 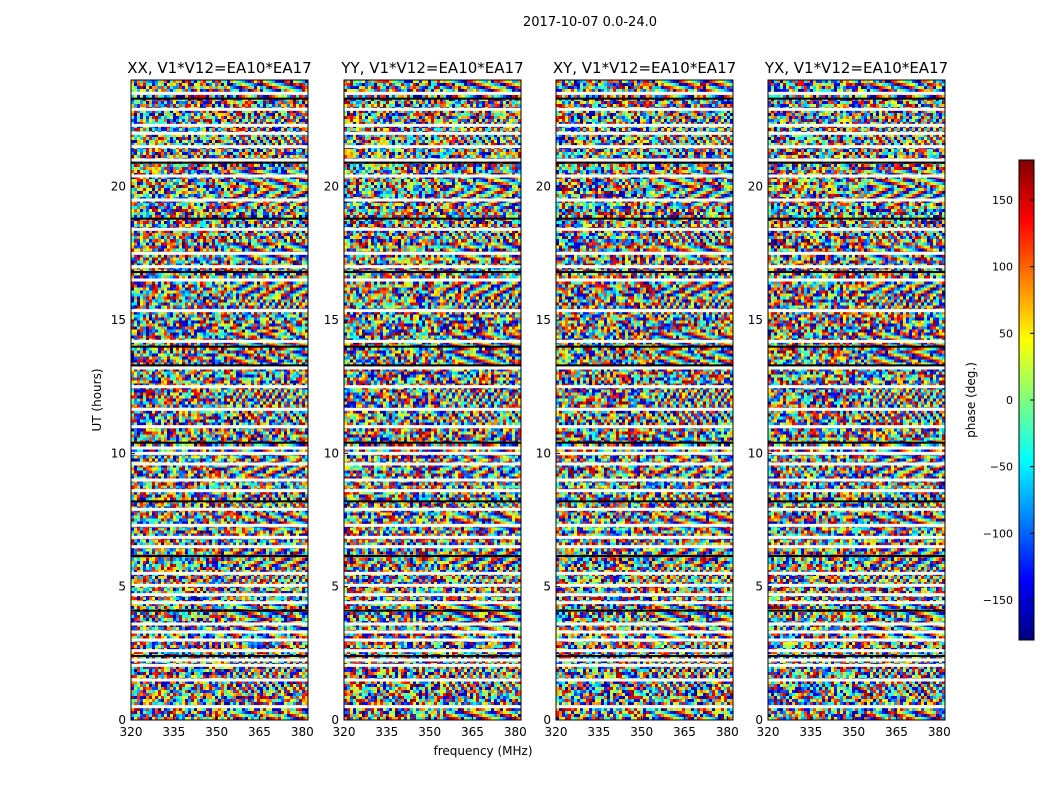 I want to click on y-axis-label: UT (hours), so click(x=97, y=399).